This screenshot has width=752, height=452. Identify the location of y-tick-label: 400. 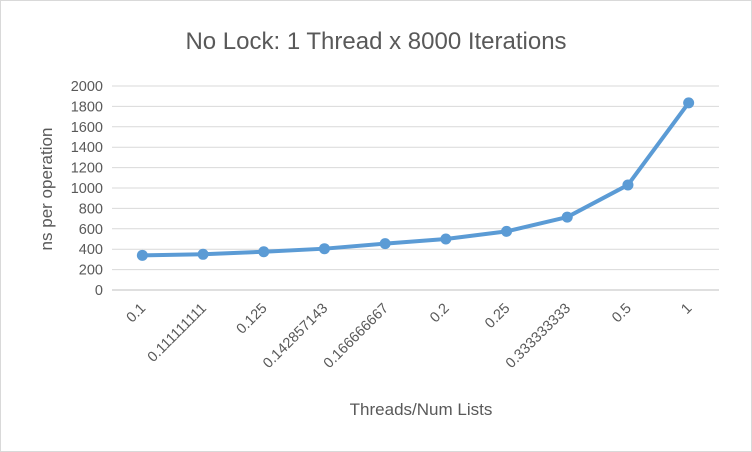
(91, 250).